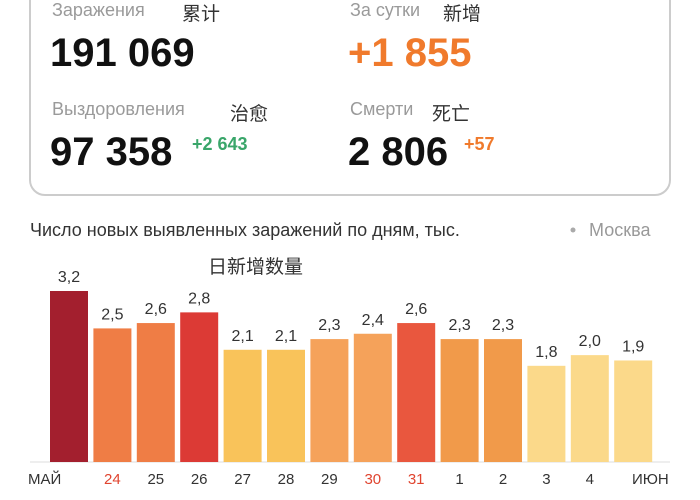  What do you see at coordinates (199, 479) in the screenshot?
I see `x-tick-label: 26` at bounding box center [199, 479].